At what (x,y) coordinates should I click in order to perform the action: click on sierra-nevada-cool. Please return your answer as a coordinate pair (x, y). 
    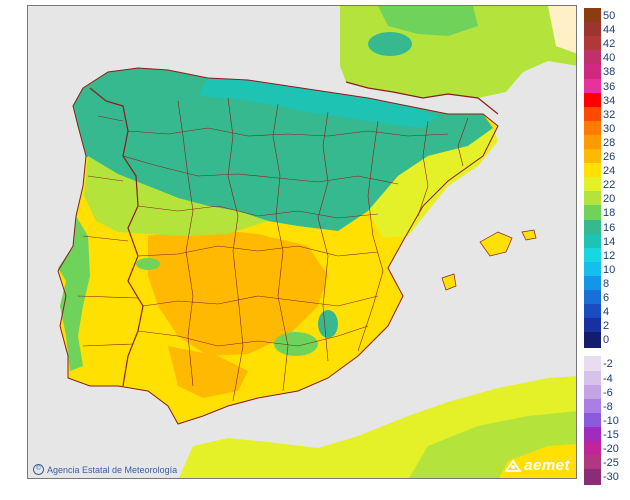
    Looking at the image, I should click on (296, 344).